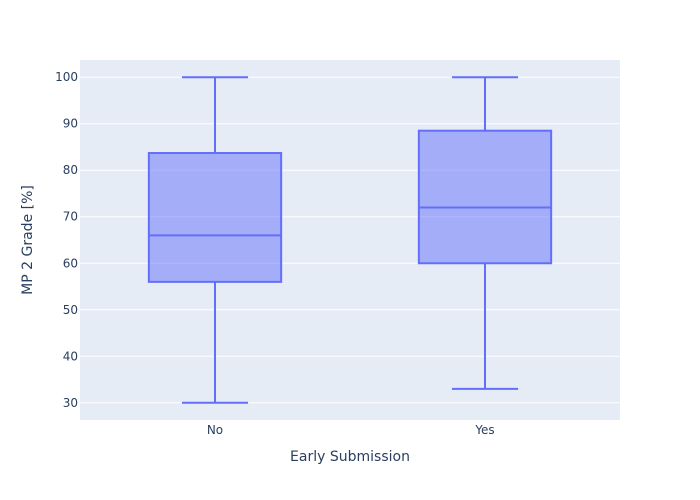 The image size is (700, 500). Describe the element at coordinates (484, 430) in the screenshot. I see `x-tick-label: Yes` at that location.